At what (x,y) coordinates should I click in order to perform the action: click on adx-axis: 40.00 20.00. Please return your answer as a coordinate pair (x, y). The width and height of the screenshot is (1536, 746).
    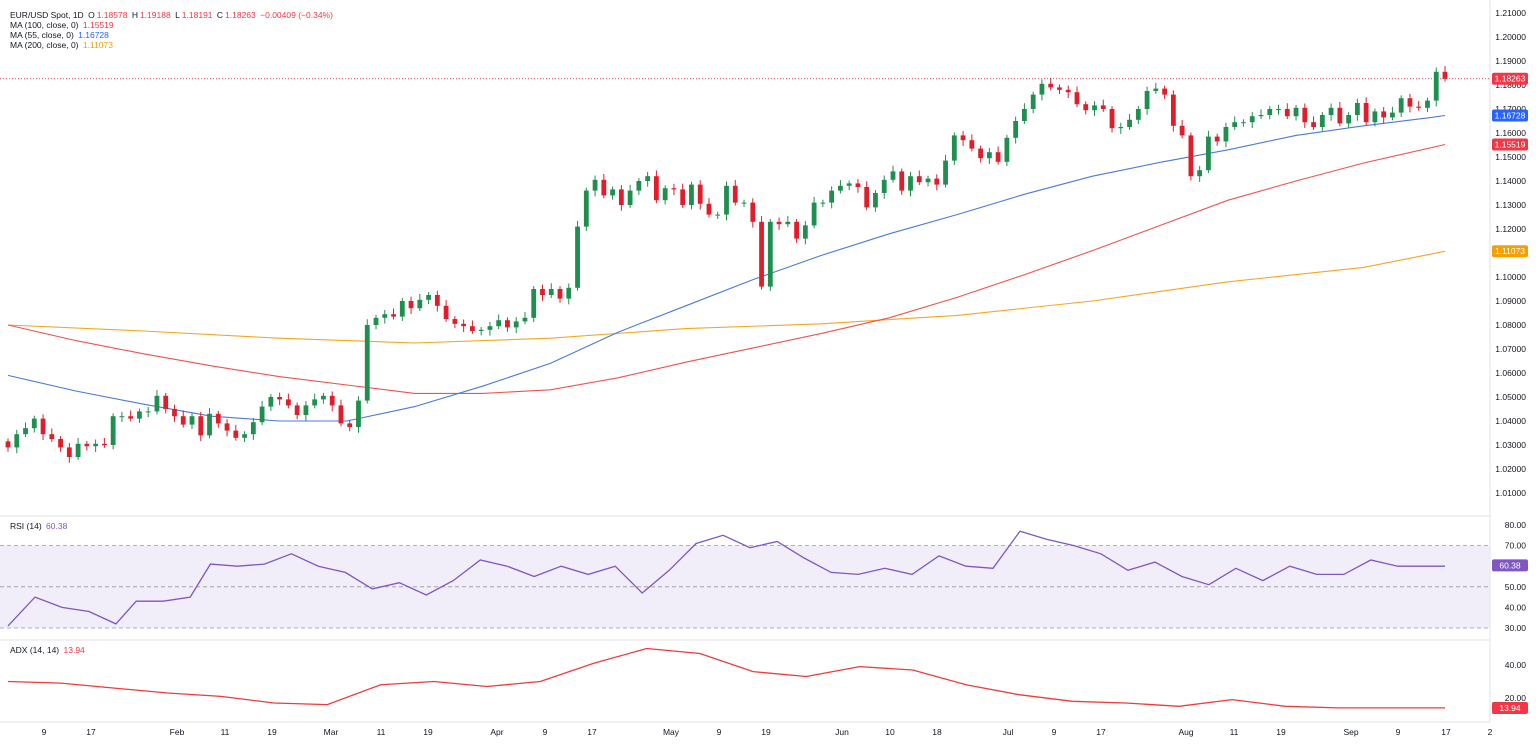
    Looking at the image, I should click on (1516, 681).